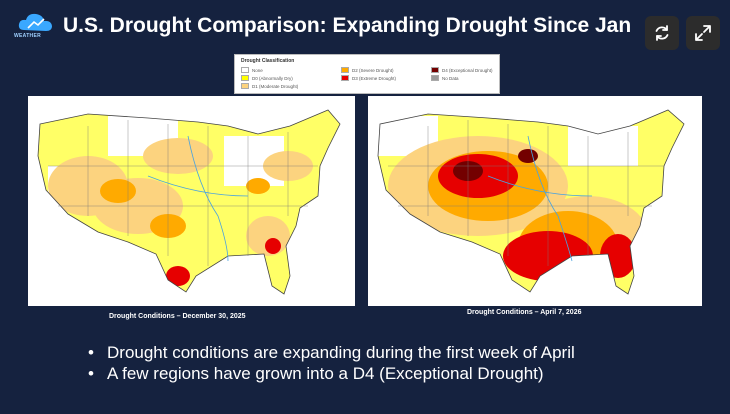  Describe the element at coordinates (28, 36) in the screenshot. I see `logo-text: WEATHER` at that location.